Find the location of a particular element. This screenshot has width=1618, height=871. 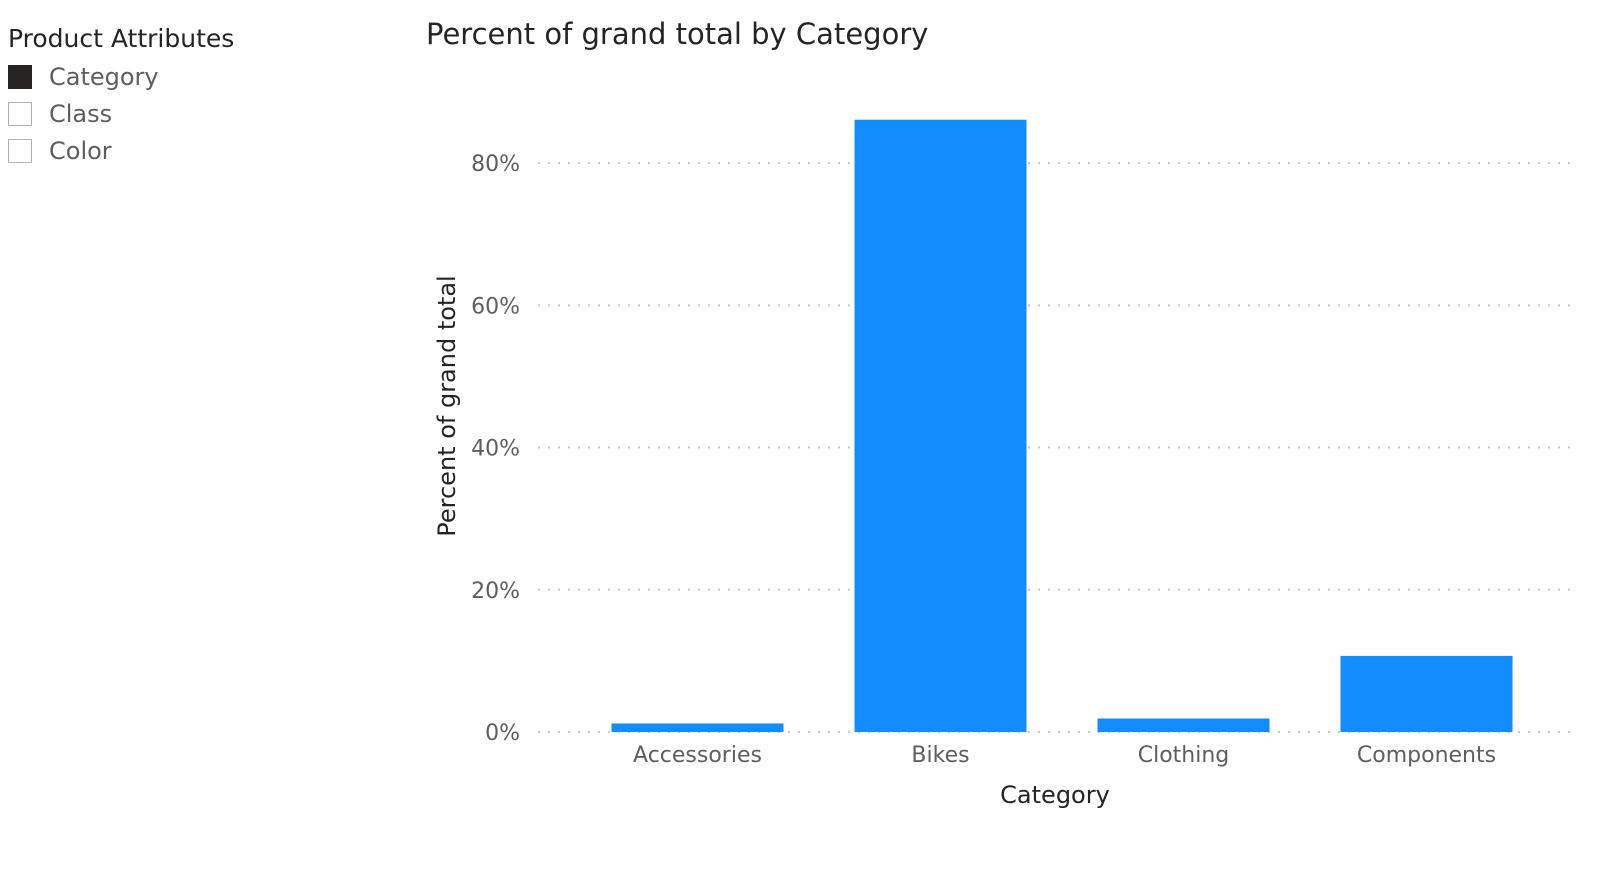

slicer-item-color: Color is located at coordinates (158, 150).